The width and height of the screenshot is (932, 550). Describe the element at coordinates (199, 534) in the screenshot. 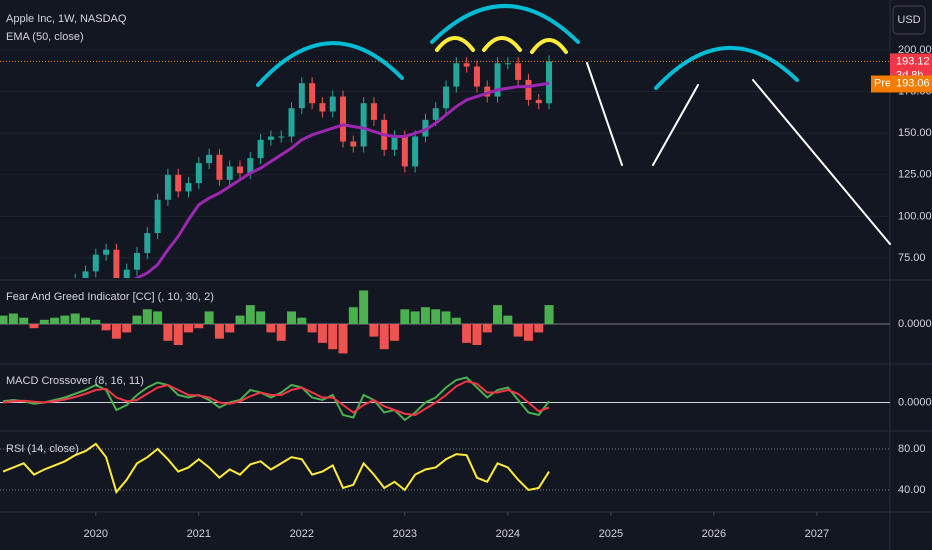

I see `x-tick-label: 2021` at that location.